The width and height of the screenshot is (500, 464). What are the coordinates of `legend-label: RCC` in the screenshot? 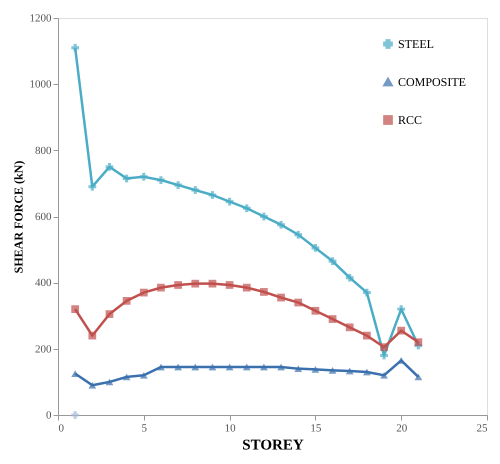 It's located at (410, 120).